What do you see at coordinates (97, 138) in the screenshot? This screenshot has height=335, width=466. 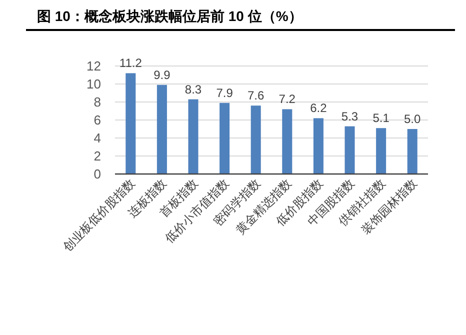 I see `y-tick-label: 4` at bounding box center [97, 138].